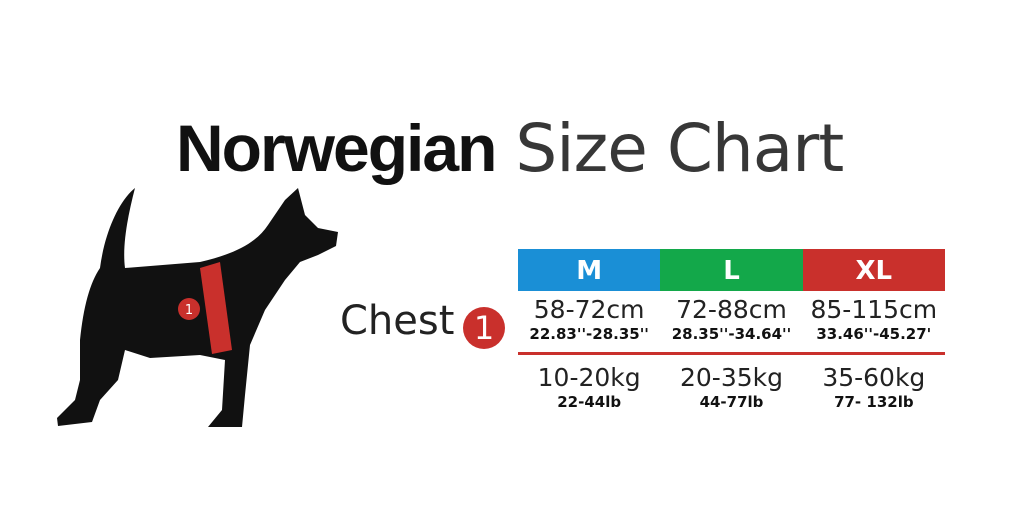  I want to click on size-l-header: L, so click(731, 270).